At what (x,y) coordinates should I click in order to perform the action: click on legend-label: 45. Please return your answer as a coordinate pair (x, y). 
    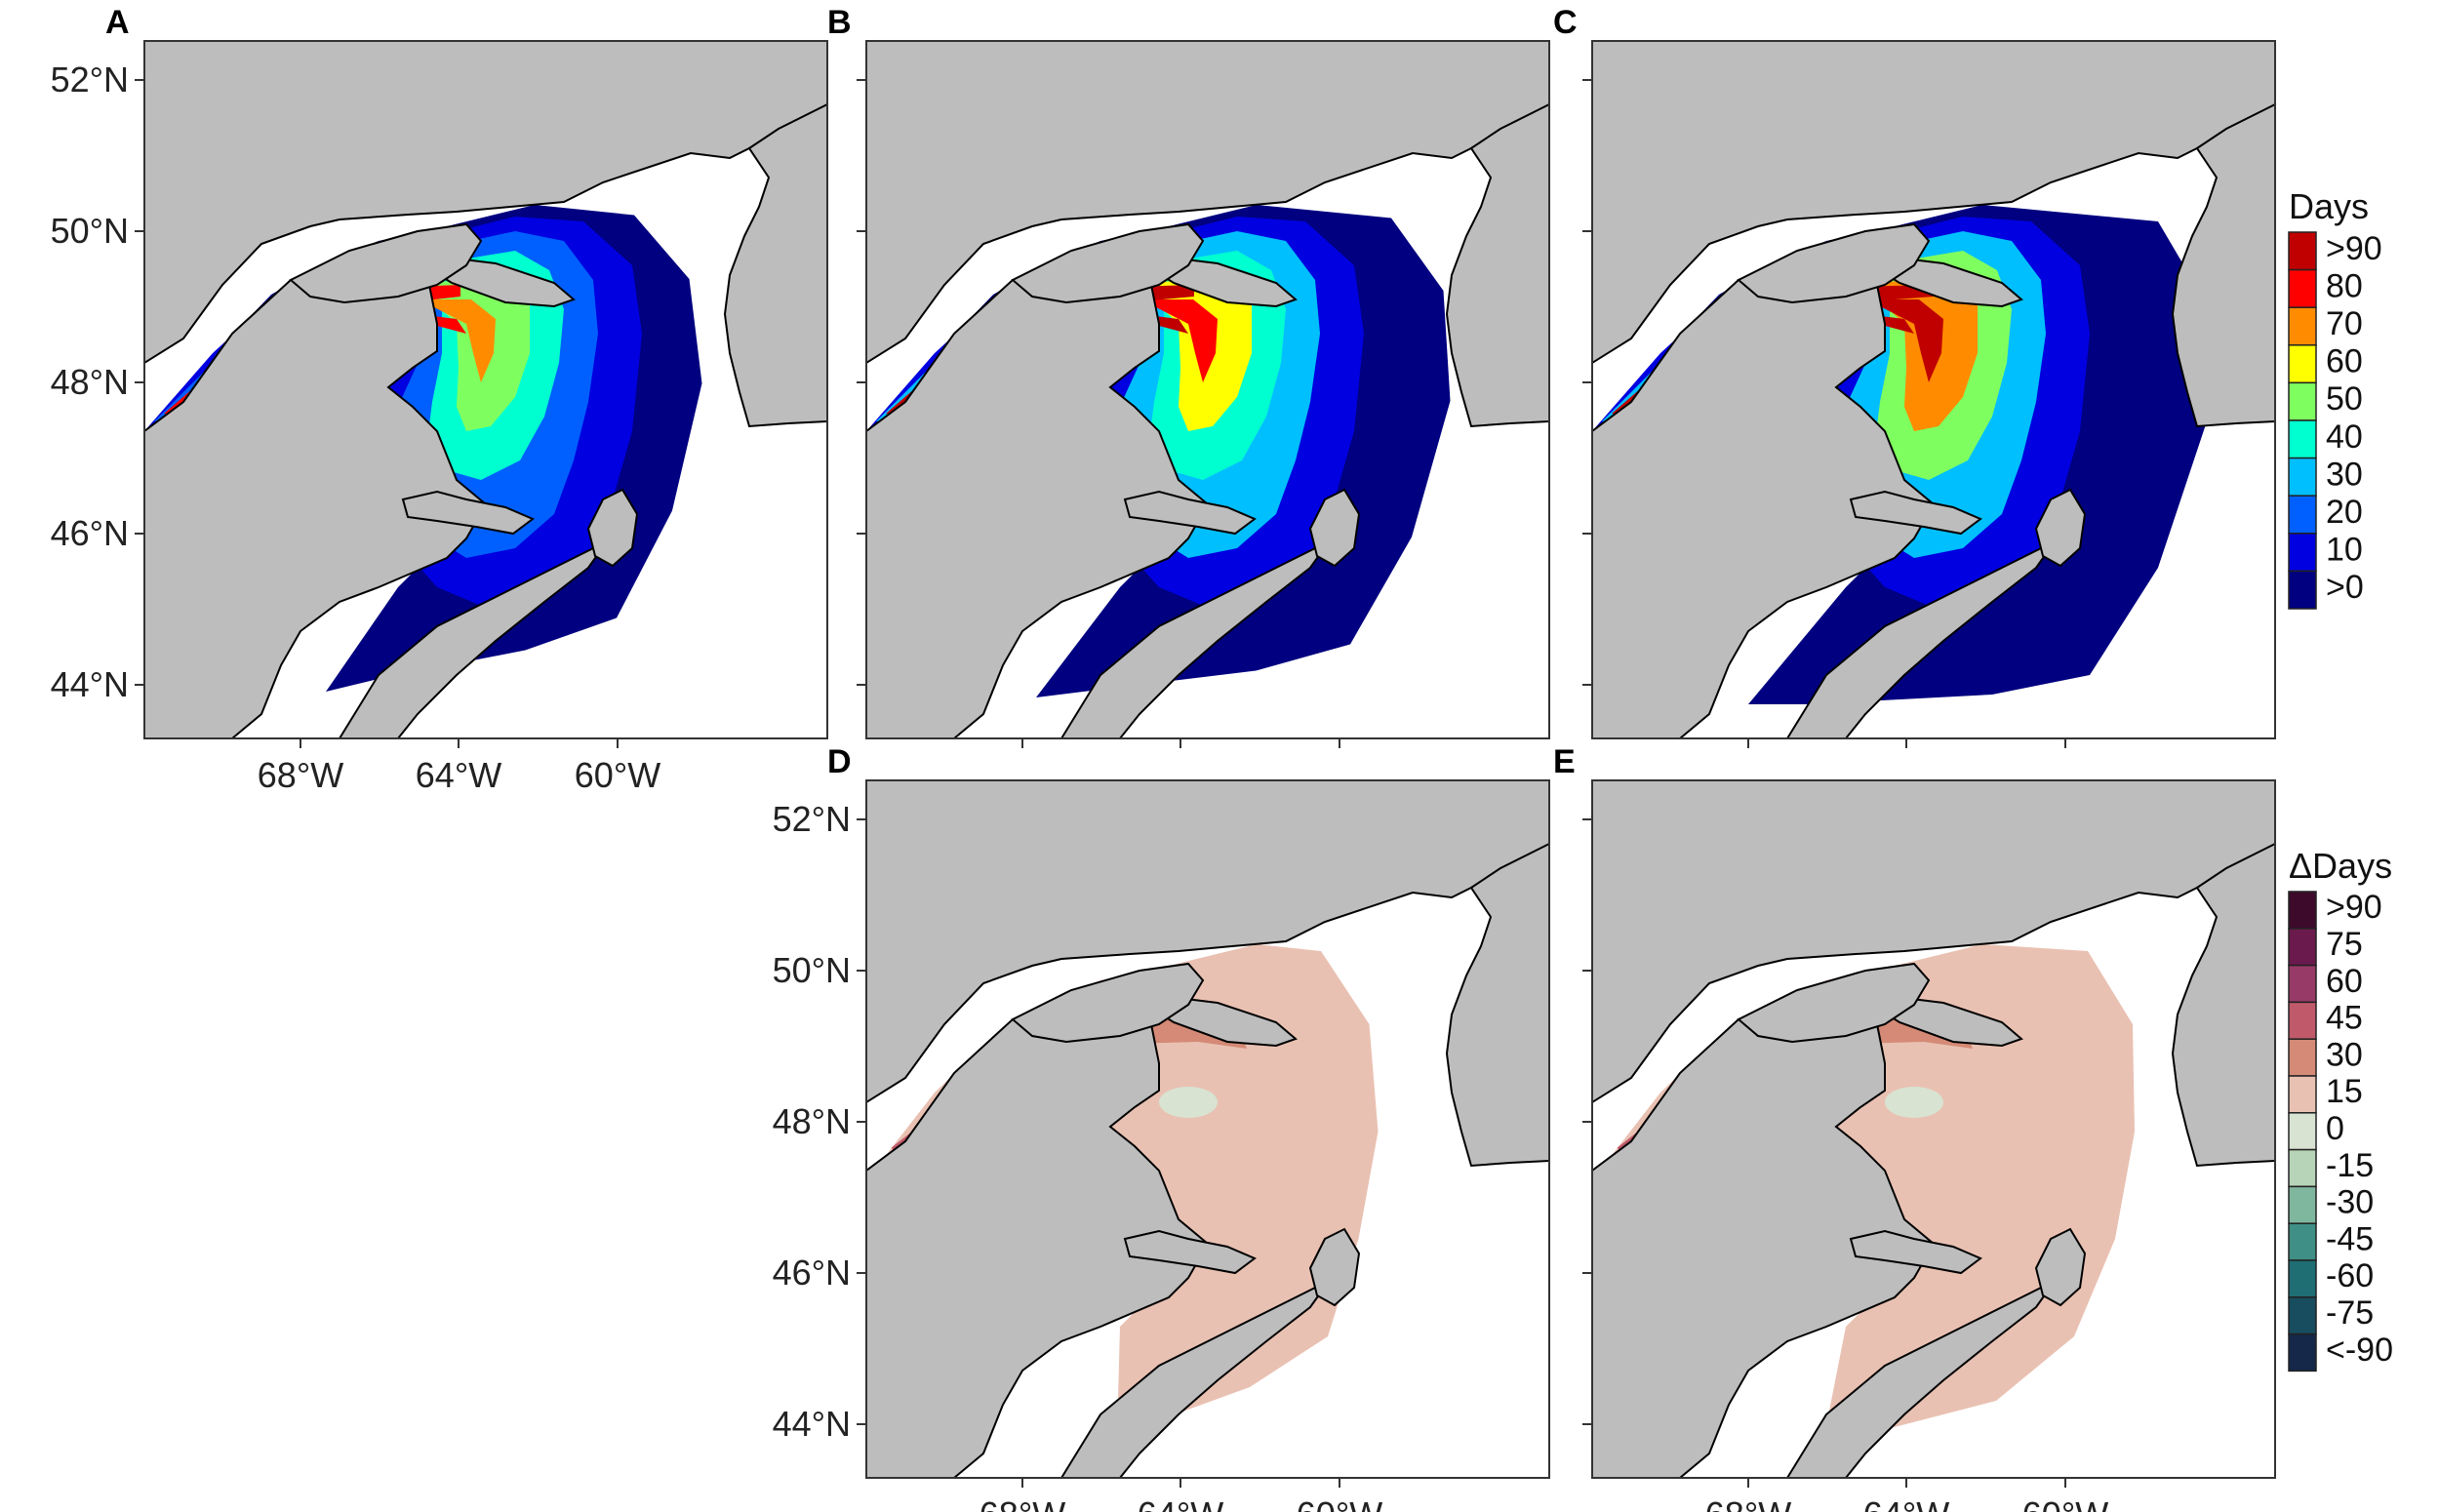
    Looking at the image, I should click on (2345, 1018).